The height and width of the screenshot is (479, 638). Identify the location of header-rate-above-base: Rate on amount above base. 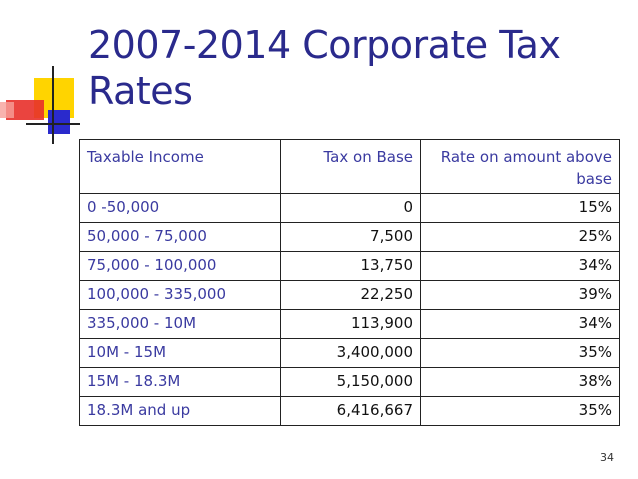
(520, 166).